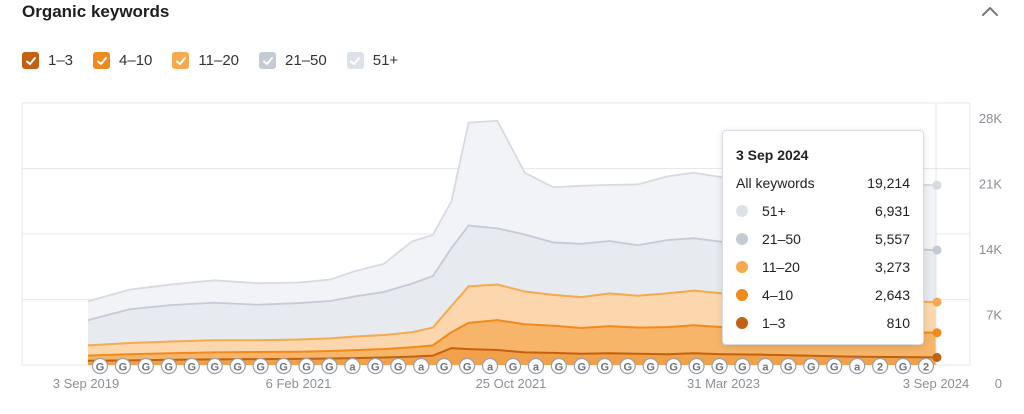  Describe the element at coordinates (990, 12) in the screenshot. I see `chevron-up-icon` at that location.